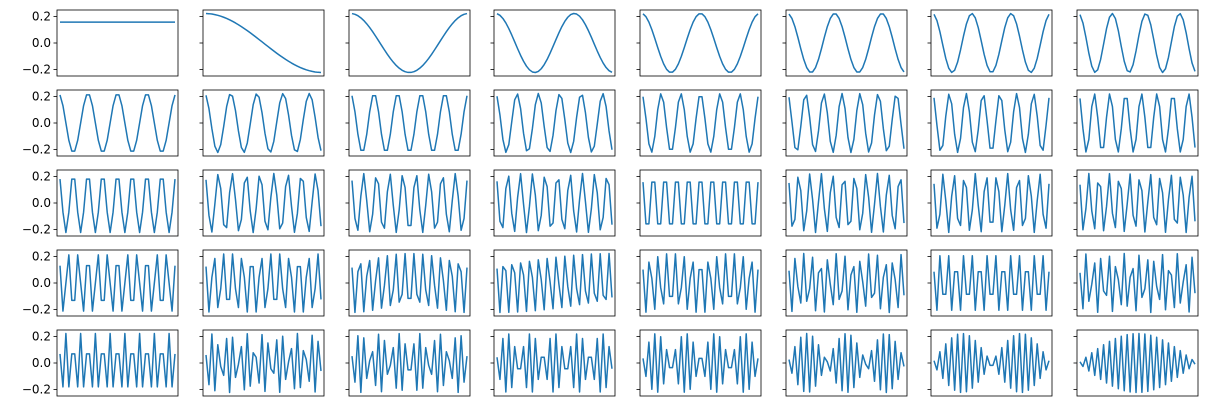 This screenshot has width=1225, height=407. What do you see at coordinates (36, 389) in the screenshot?
I see `ytick-label-4-2: −0.2` at bounding box center [36, 389].